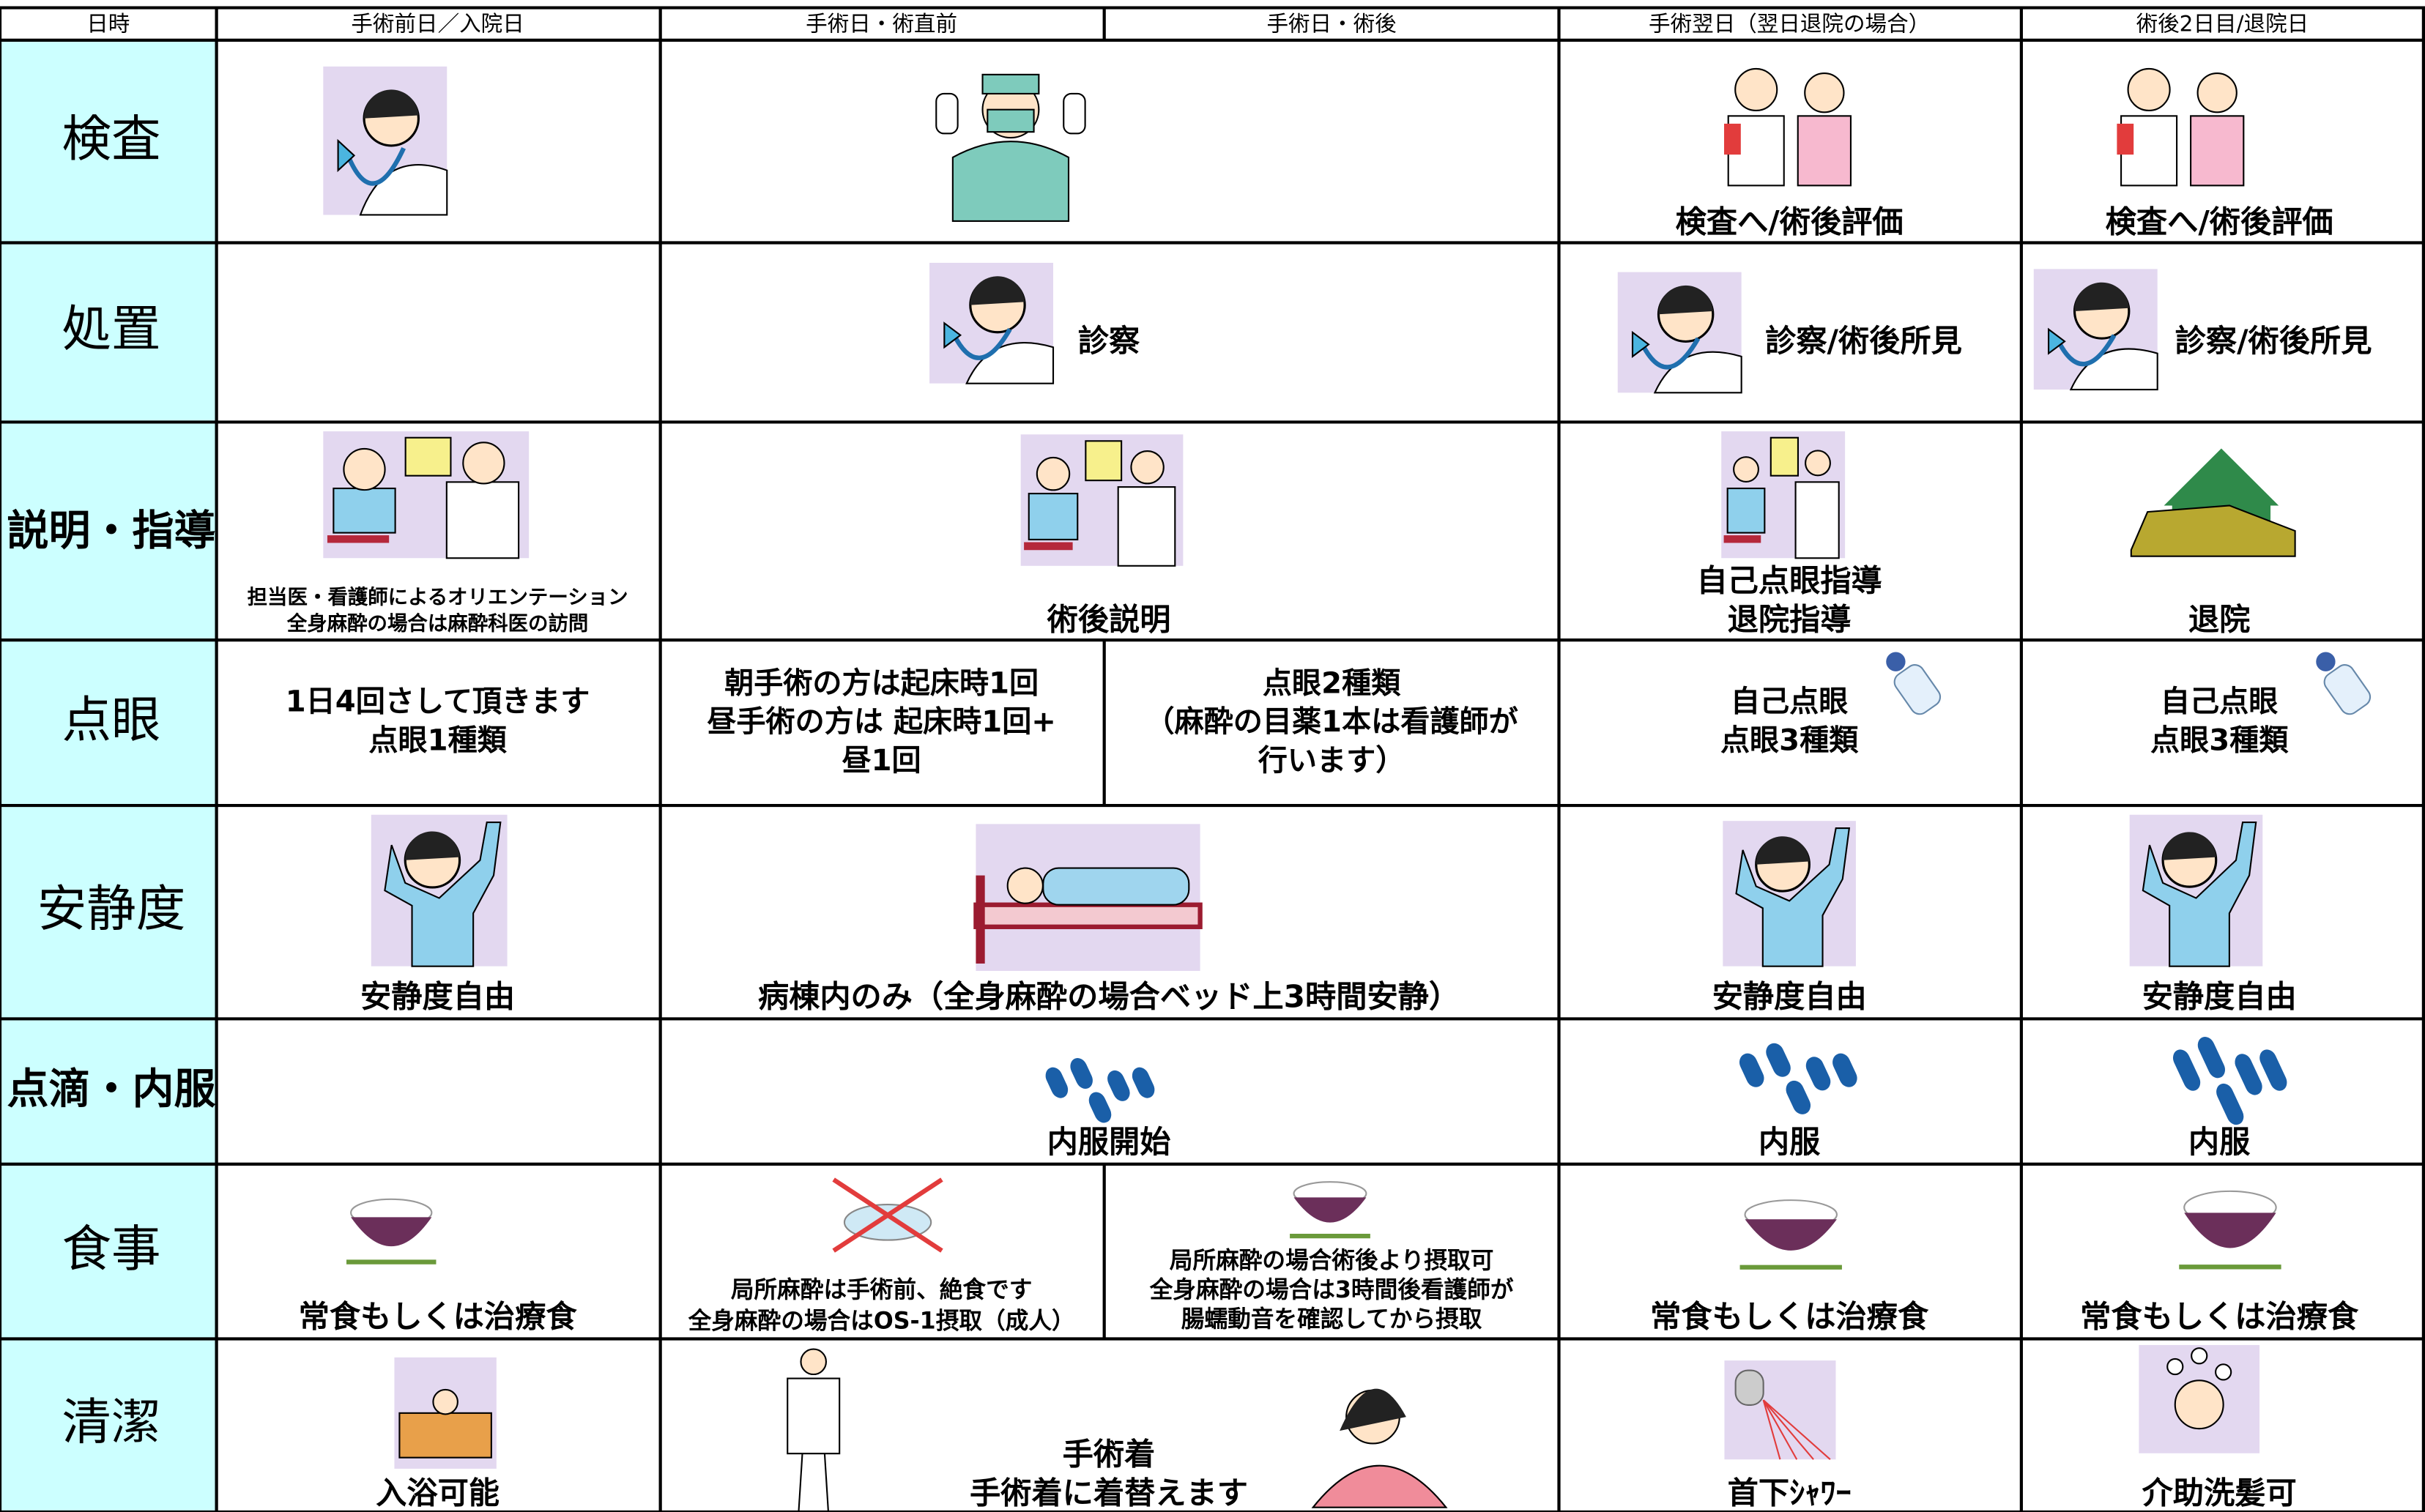  Describe the element at coordinates (111, 1249) in the screenshot. I see `row-label: 食事` at that location.